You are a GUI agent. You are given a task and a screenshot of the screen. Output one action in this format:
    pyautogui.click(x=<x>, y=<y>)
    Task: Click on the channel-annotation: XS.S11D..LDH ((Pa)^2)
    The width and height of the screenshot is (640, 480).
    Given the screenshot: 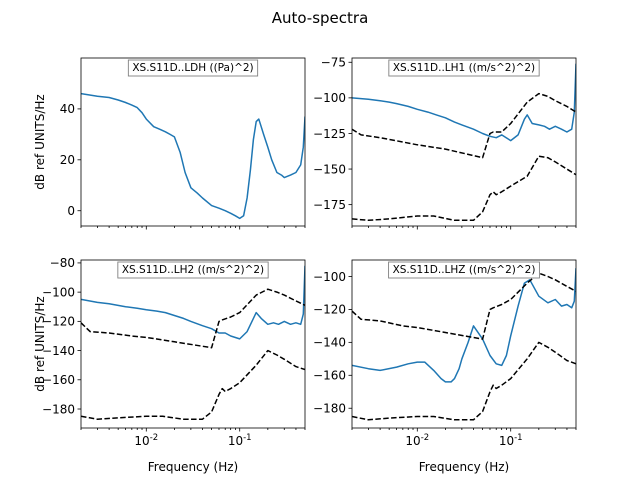 What is the action you would take?
    pyautogui.click(x=192, y=68)
    